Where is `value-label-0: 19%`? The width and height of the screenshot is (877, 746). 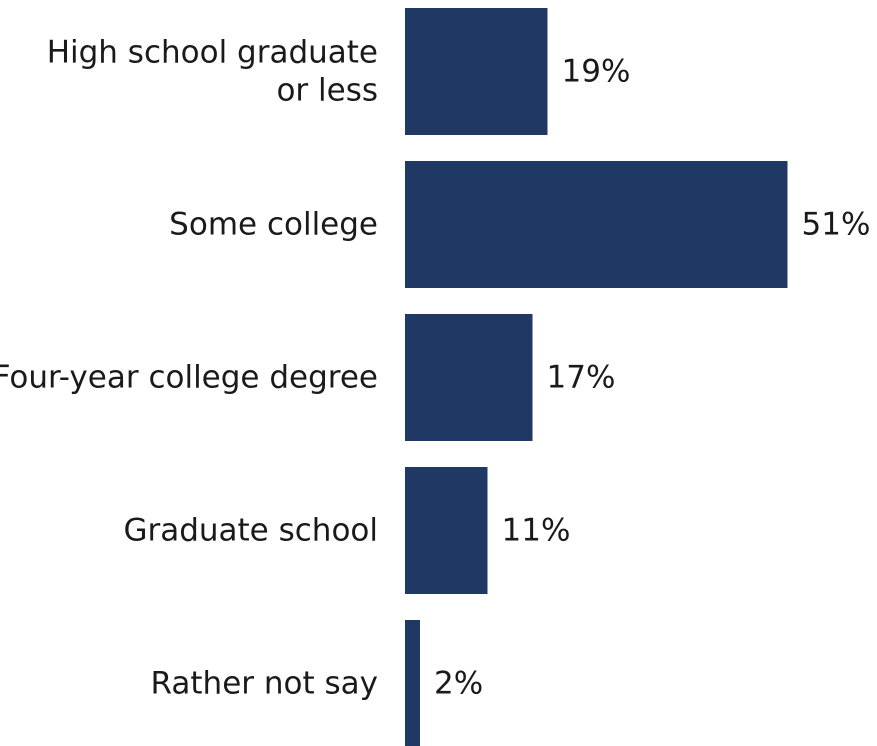 value-label-0: 19% is located at coordinates (596, 72).